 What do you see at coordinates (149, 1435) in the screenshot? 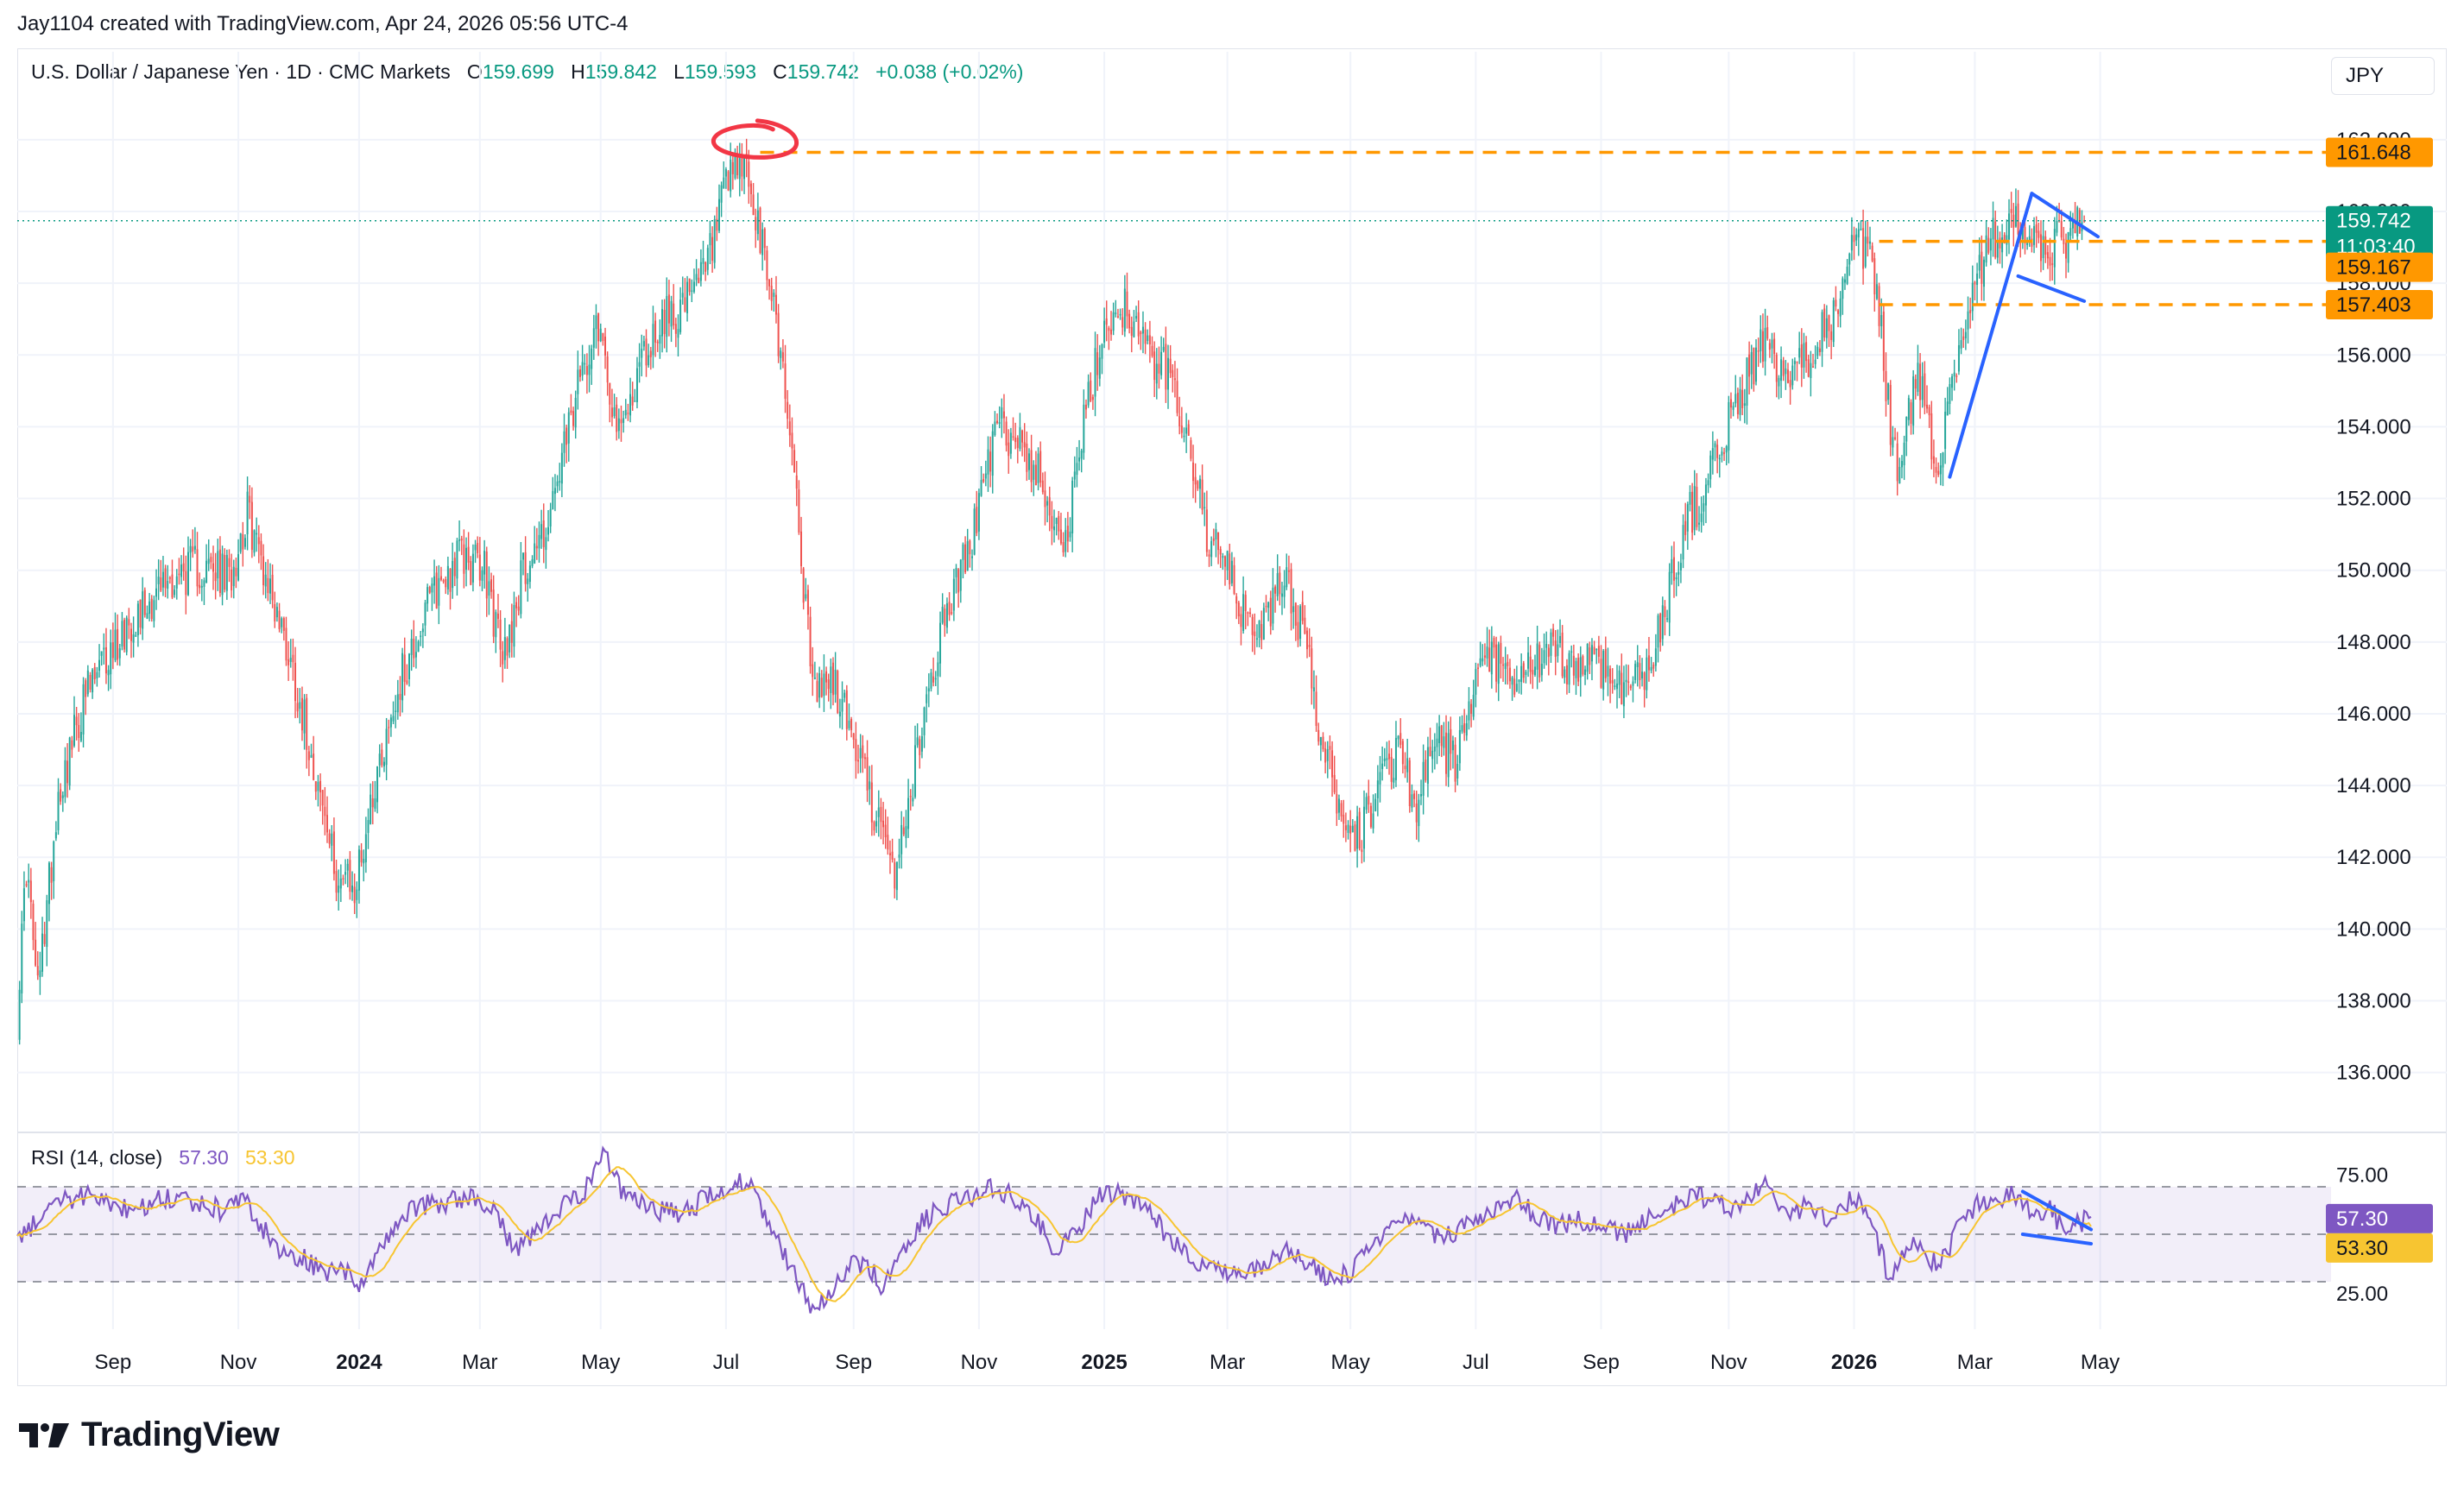
I see `tradingview-logo: TradingView` at bounding box center [149, 1435].